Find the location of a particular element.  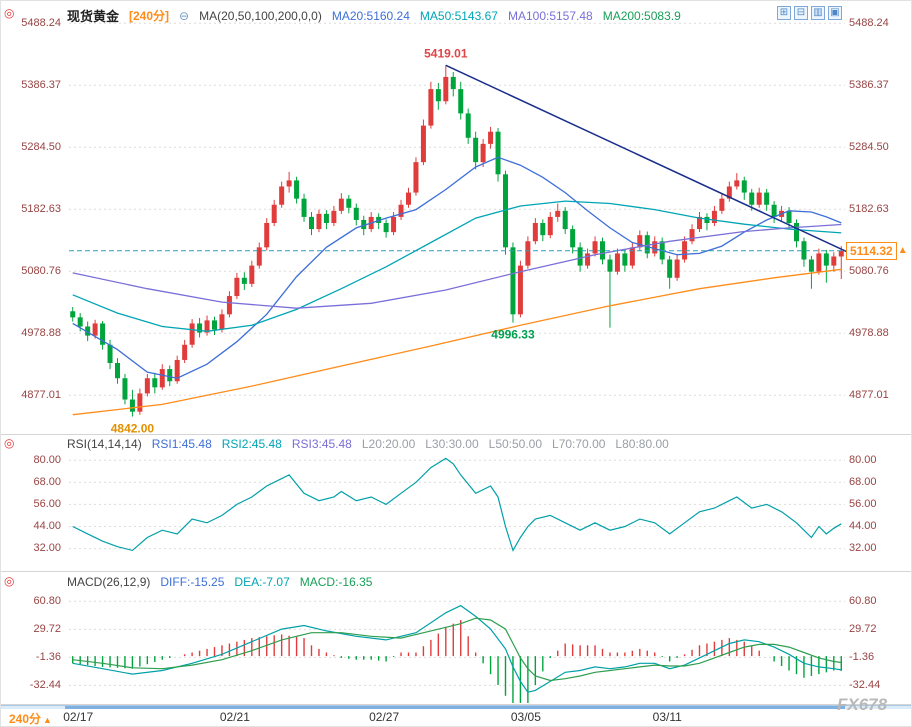

y-axis-label-right: 5488.24 is located at coordinates (869, 22).